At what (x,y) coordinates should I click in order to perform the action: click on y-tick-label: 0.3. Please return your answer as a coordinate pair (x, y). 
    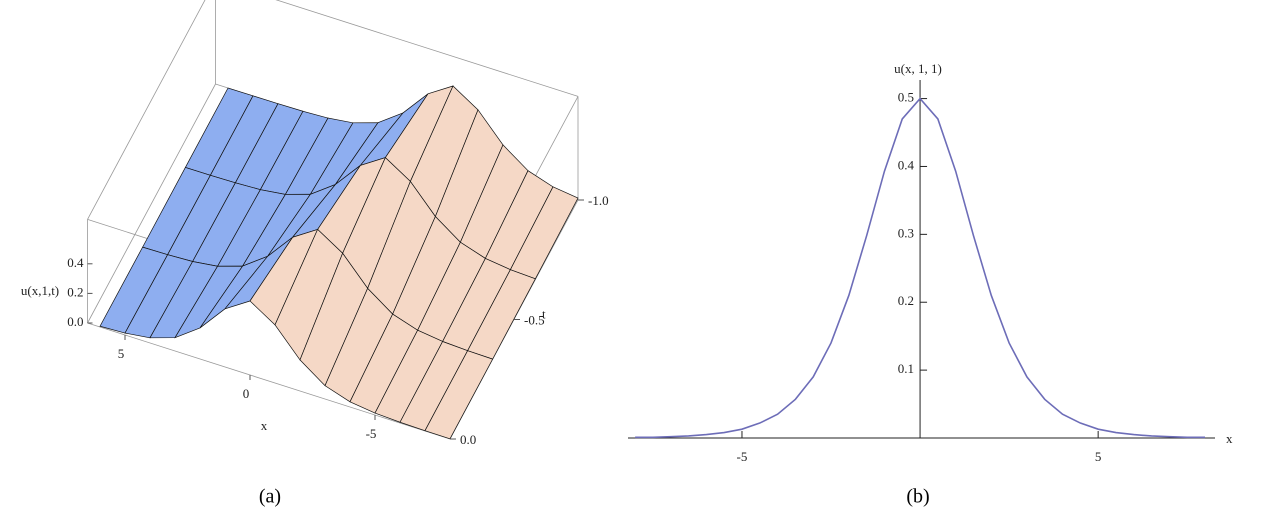
    Looking at the image, I should click on (906, 232).